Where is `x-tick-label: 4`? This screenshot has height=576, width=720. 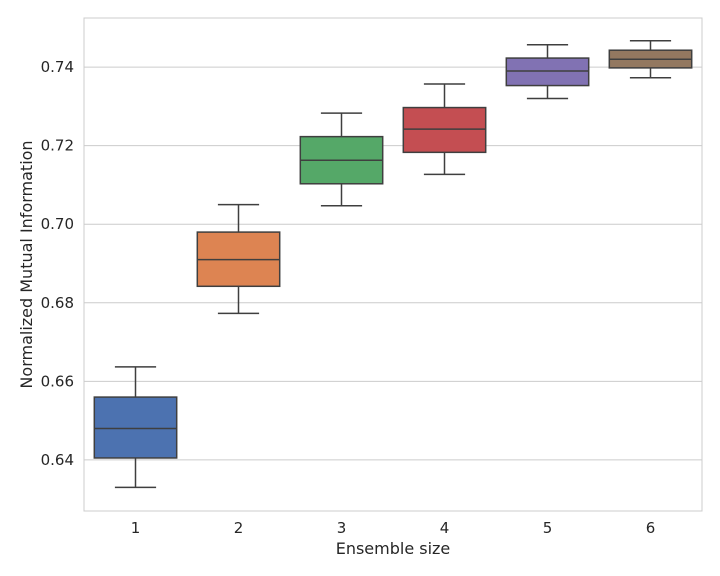
x-tick-label: 4 is located at coordinates (445, 528).